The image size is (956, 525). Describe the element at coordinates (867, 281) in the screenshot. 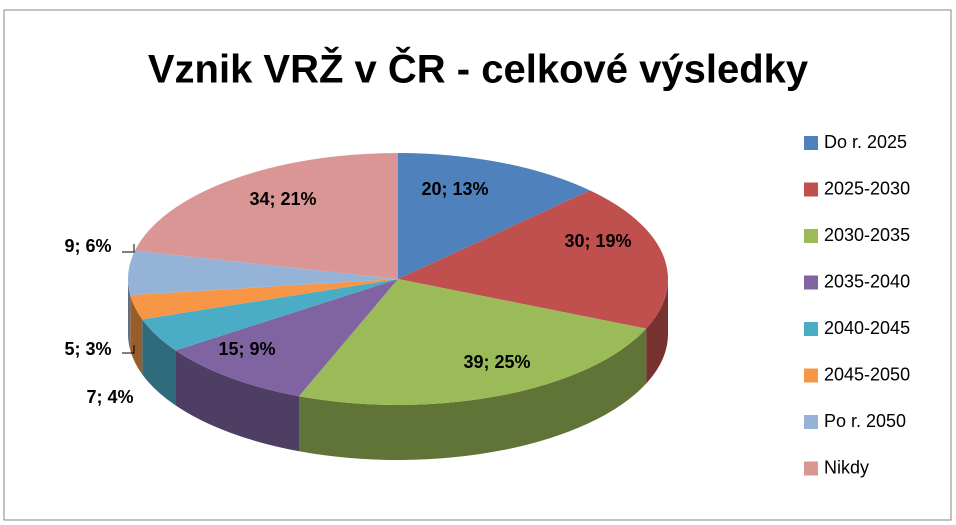

I see `legend-label: 2035-2040` at that location.